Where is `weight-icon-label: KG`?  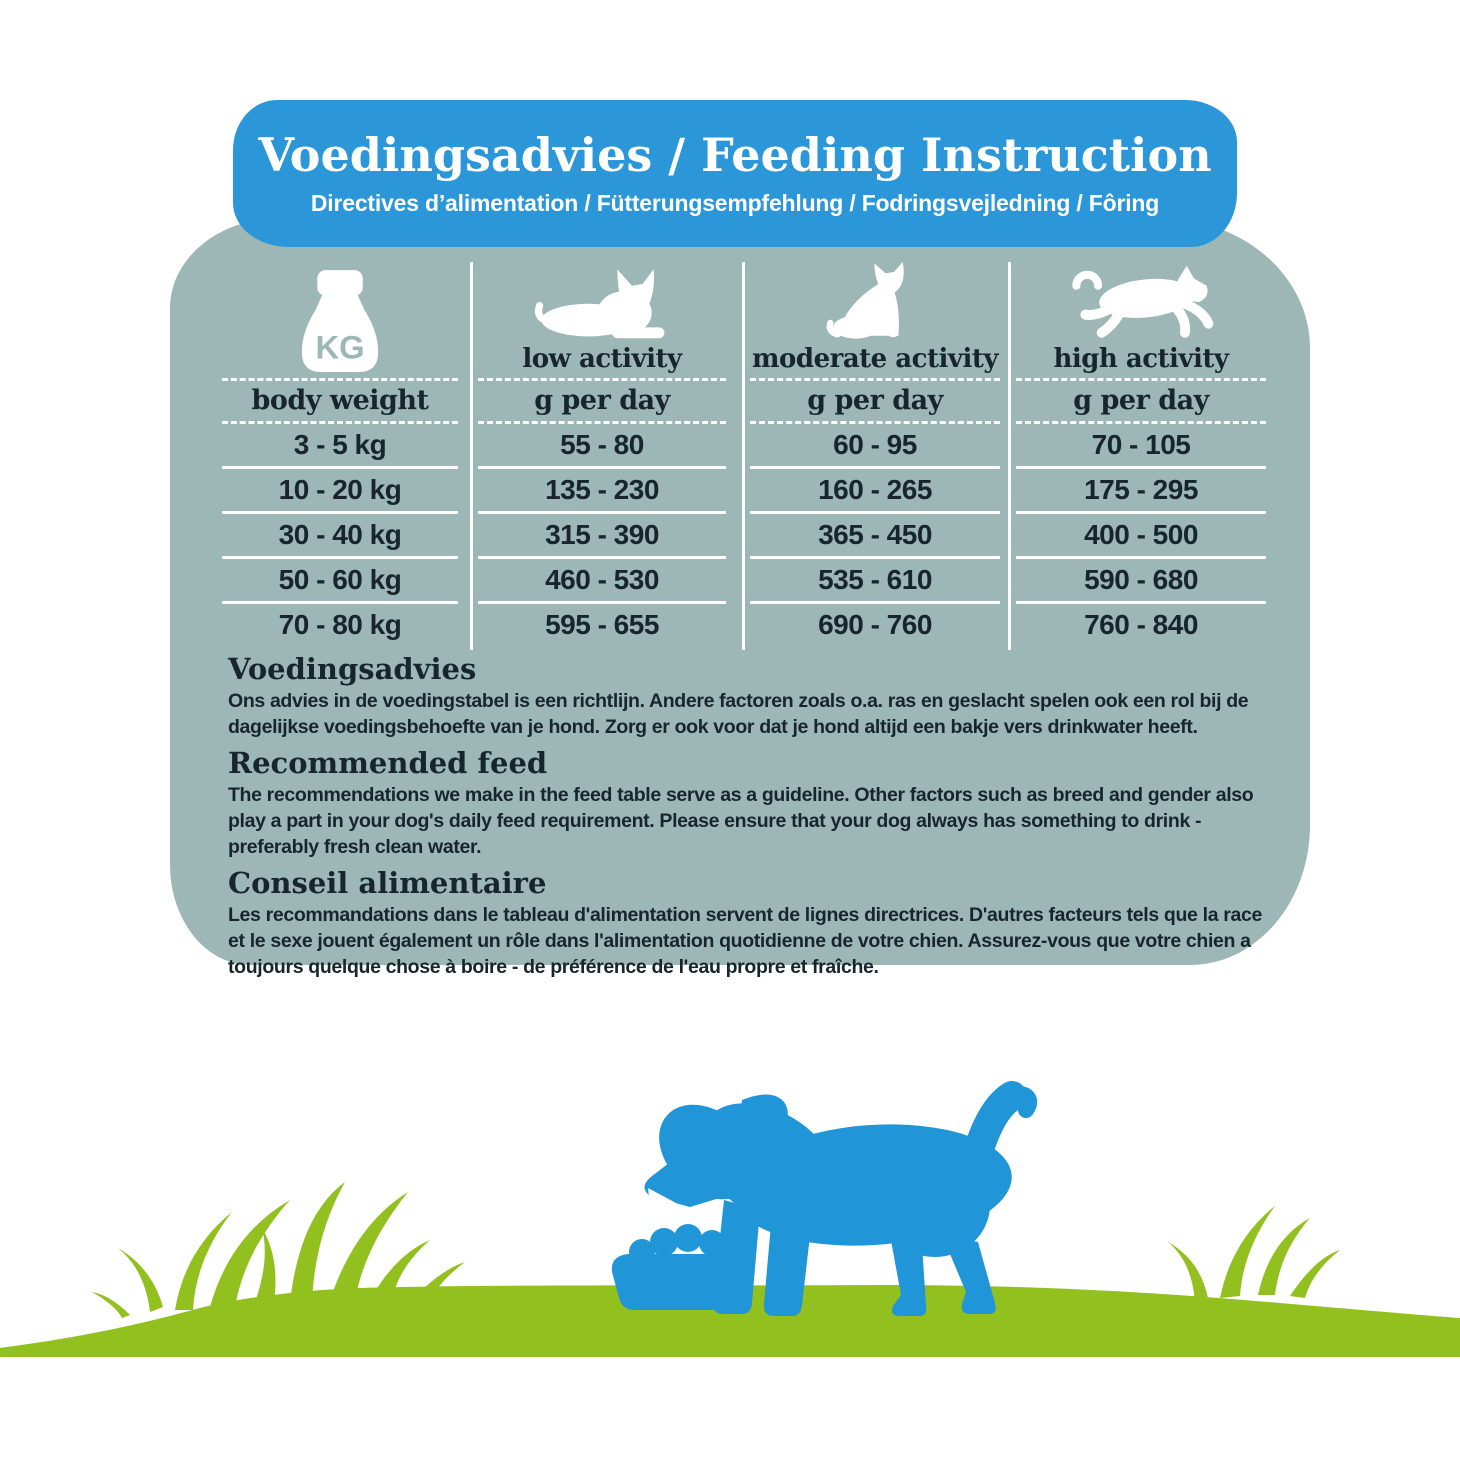 weight-icon-label: KG is located at coordinates (339, 346).